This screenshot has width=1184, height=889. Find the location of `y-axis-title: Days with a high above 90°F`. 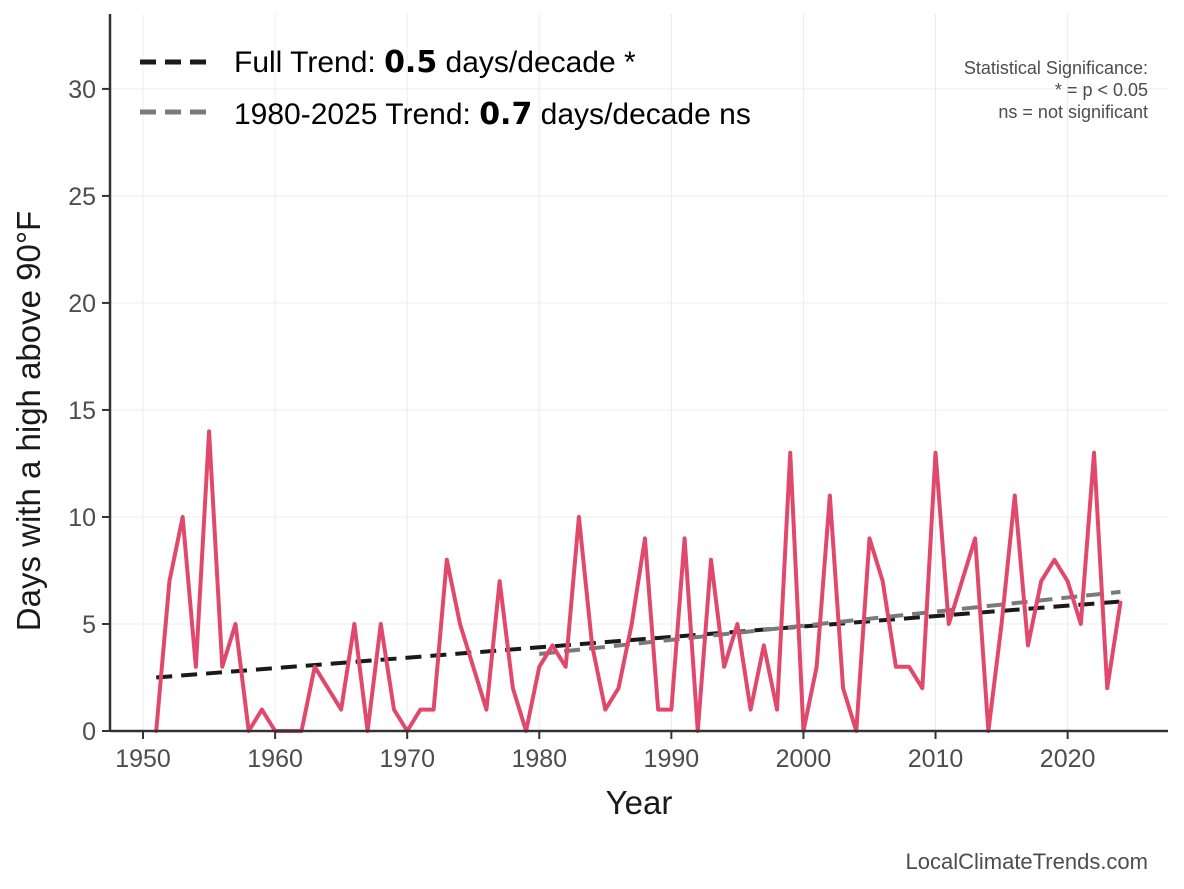

y-axis-title: Days with a high above 90°F is located at coordinates (28, 421).